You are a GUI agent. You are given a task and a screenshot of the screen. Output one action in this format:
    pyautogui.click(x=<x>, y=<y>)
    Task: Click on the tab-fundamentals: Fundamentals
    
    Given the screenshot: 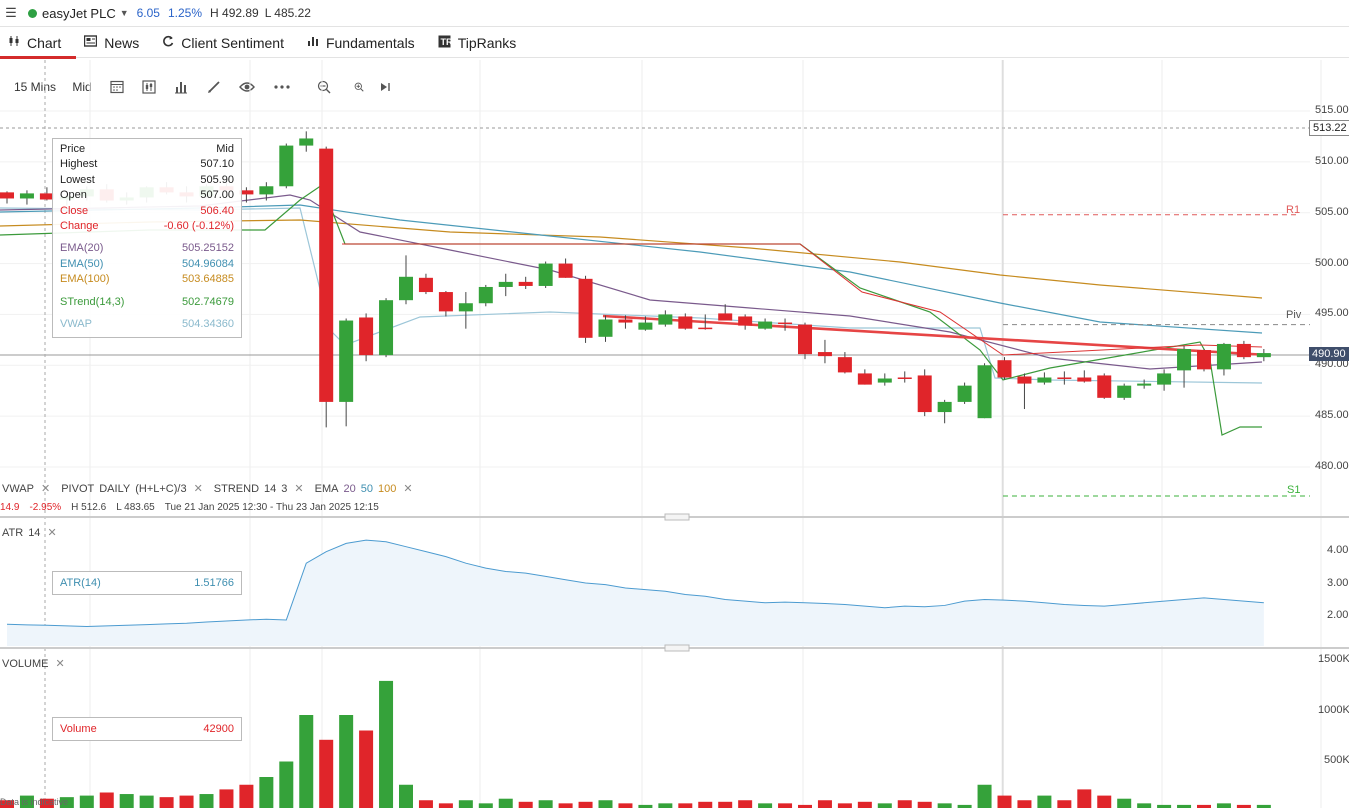 What is the action you would take?
    pyautogui.click(x=364, y=43)
    